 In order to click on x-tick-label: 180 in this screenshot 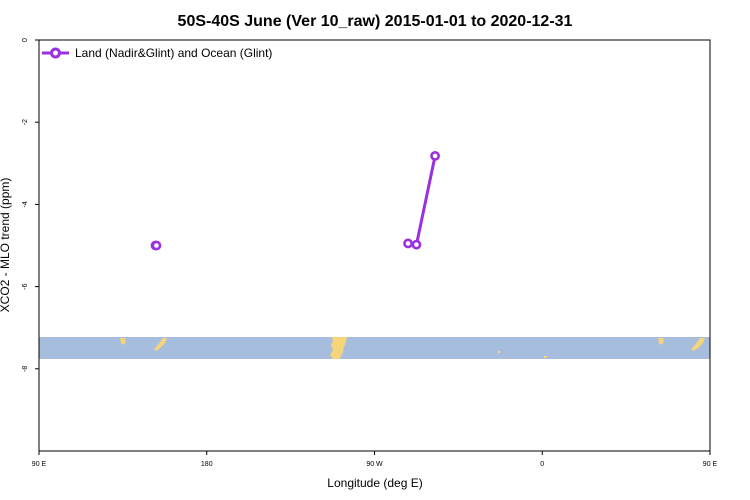, I will do `click(207, 464)`.